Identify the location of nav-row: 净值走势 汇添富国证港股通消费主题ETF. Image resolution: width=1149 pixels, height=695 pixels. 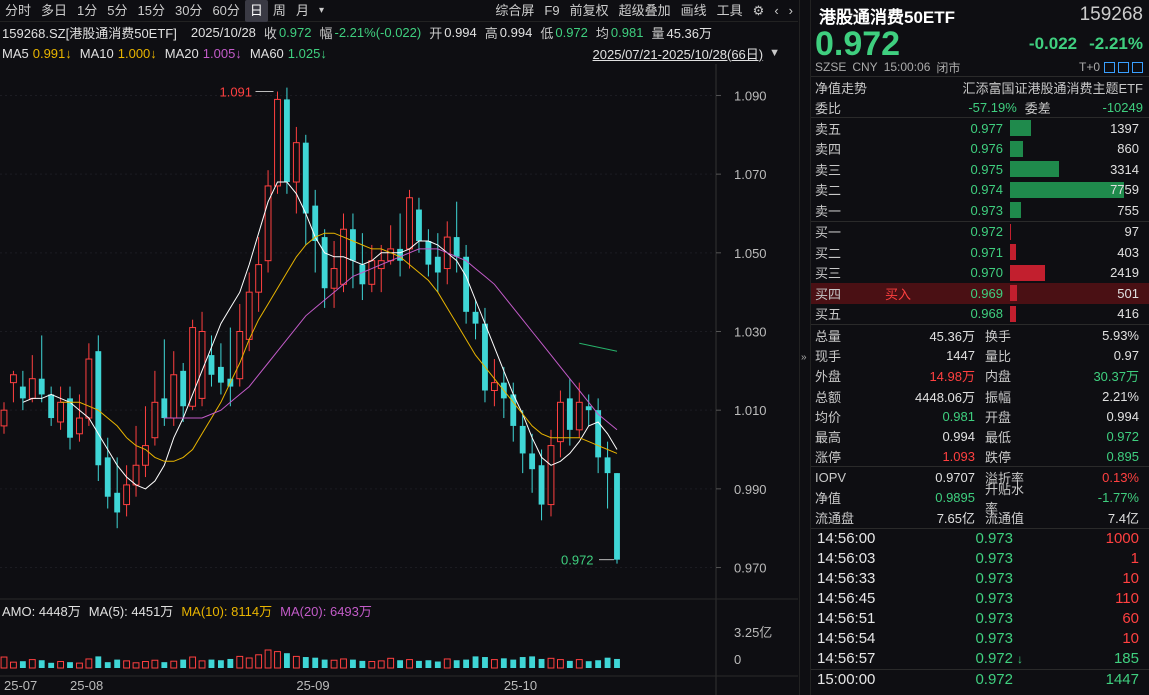
(980, 87).